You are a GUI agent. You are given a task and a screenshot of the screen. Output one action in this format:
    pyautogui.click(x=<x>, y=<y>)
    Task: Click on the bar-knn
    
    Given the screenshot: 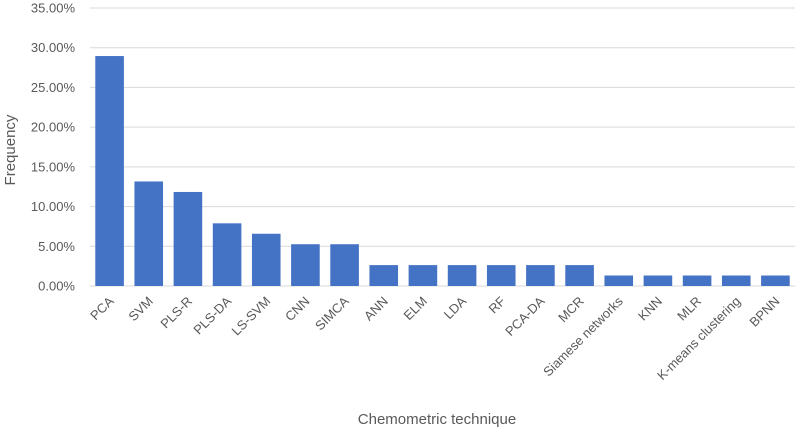 What is the action you would take?
    pyautogui.click(x=658, y=280)
    